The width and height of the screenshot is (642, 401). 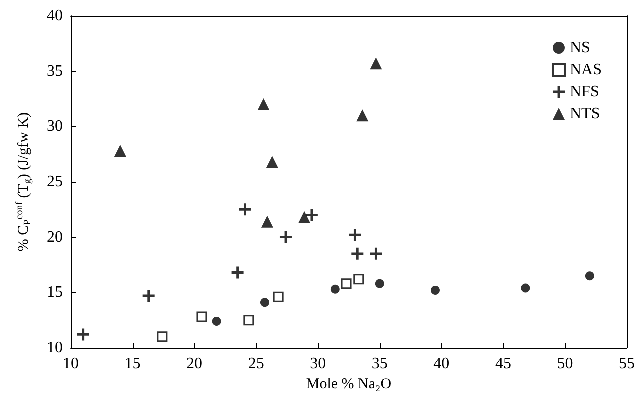 I want to click on y-tick-label: 15, so click(x=55, y=293).